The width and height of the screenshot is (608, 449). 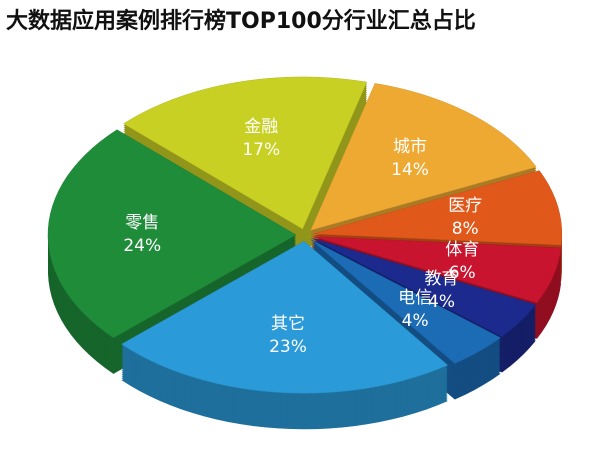 What do you see at coordinates (241, 21) in the screenshot?
I see `chart-title: 大数据应用案例排行榜TOP100分行业汇总占比` at bounding box center [241, 21].